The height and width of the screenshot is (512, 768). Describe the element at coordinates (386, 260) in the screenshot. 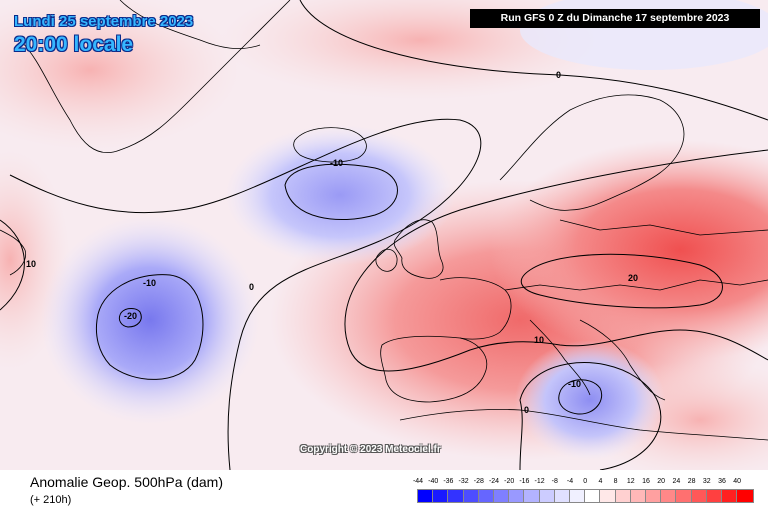

I see `coast-ireland` at that location.